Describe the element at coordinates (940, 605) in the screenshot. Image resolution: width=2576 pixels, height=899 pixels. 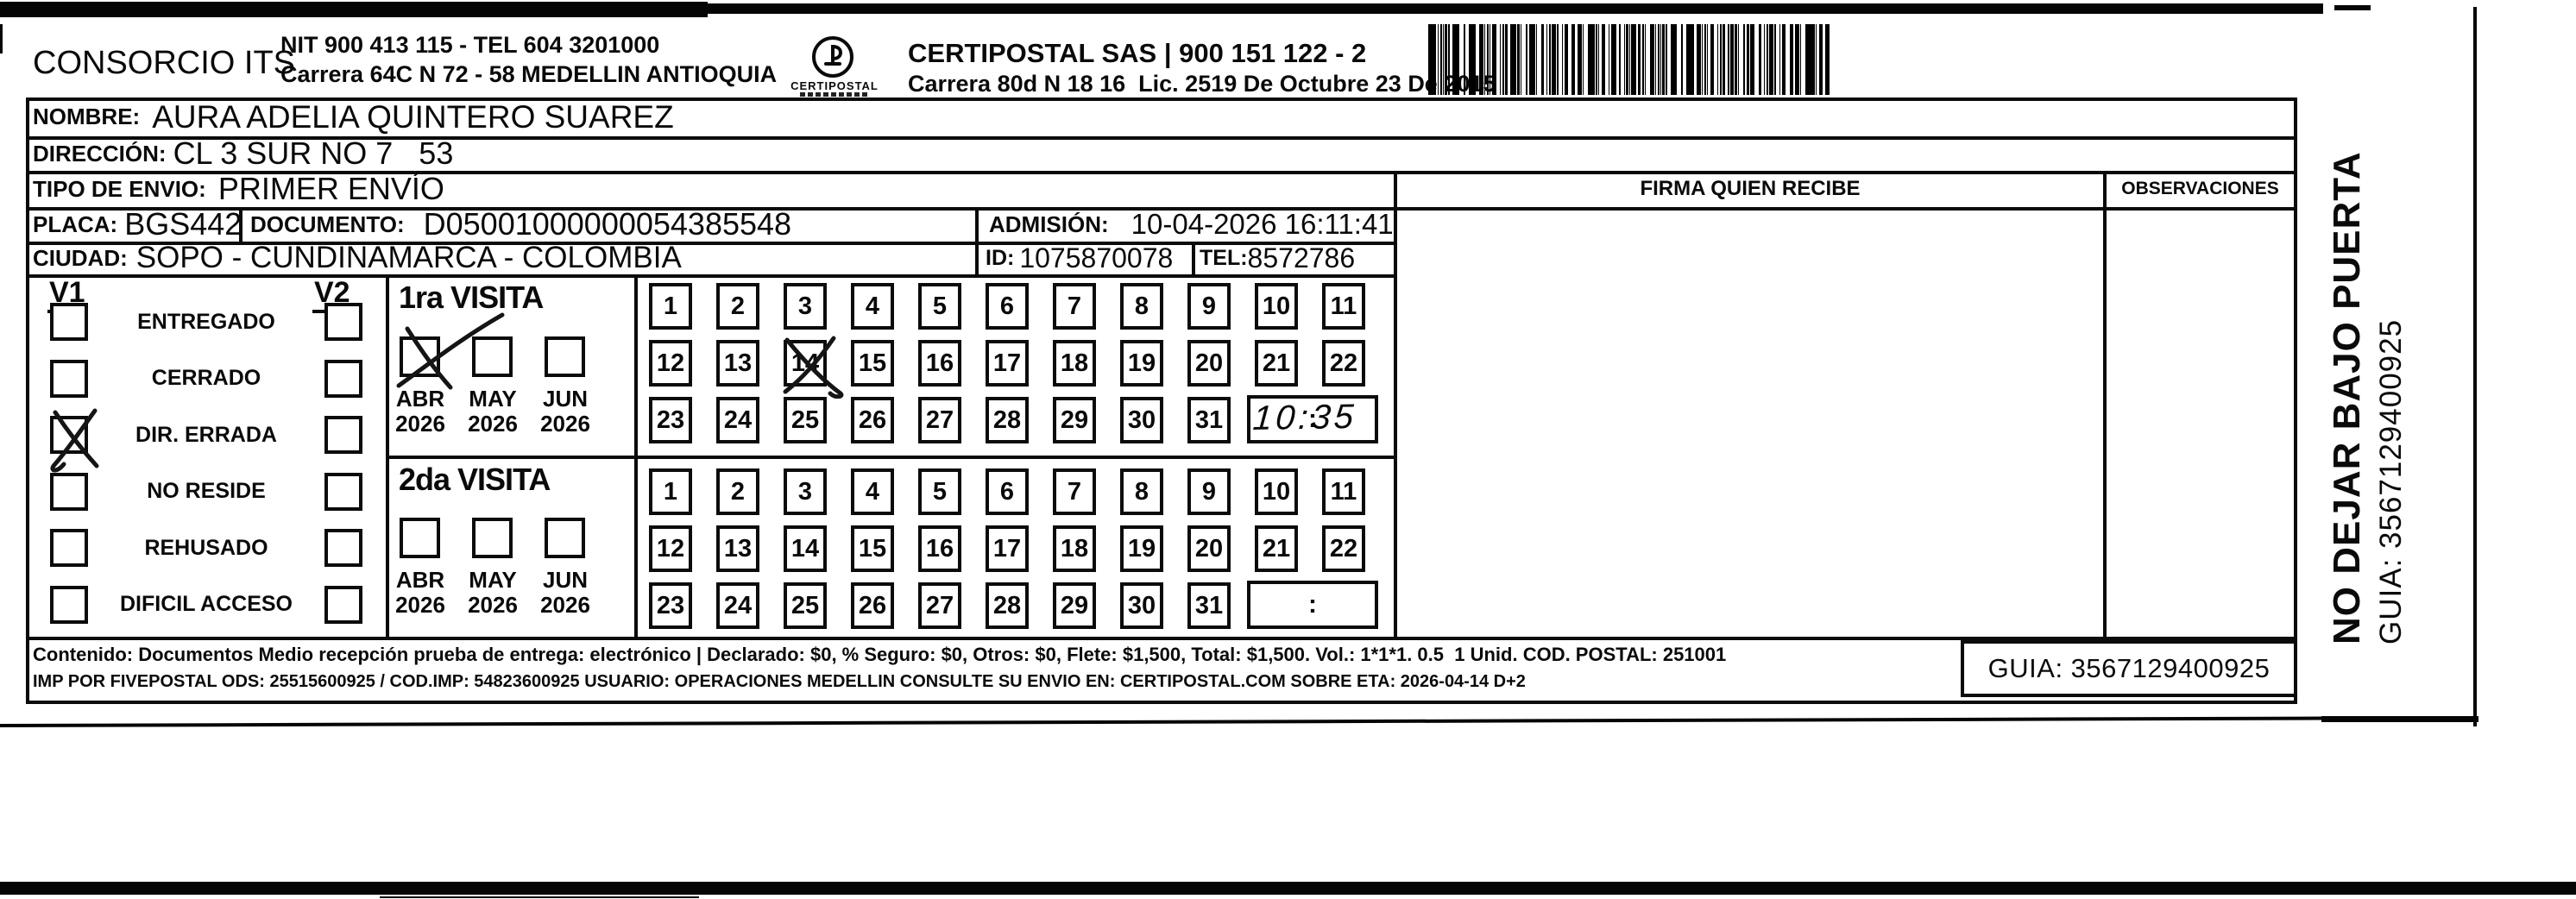
I see `visita2-days-row3: 23 24 25 26 27 28 29 30 31` at that location.